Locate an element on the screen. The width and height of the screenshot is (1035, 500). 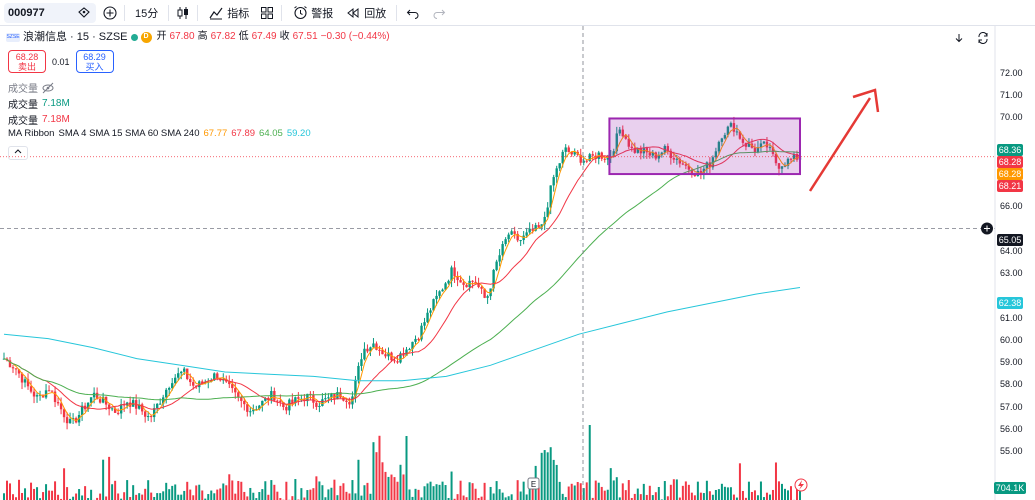
volume-indicator-2: 成交量 7.18M is located at coordinates (39, 119).